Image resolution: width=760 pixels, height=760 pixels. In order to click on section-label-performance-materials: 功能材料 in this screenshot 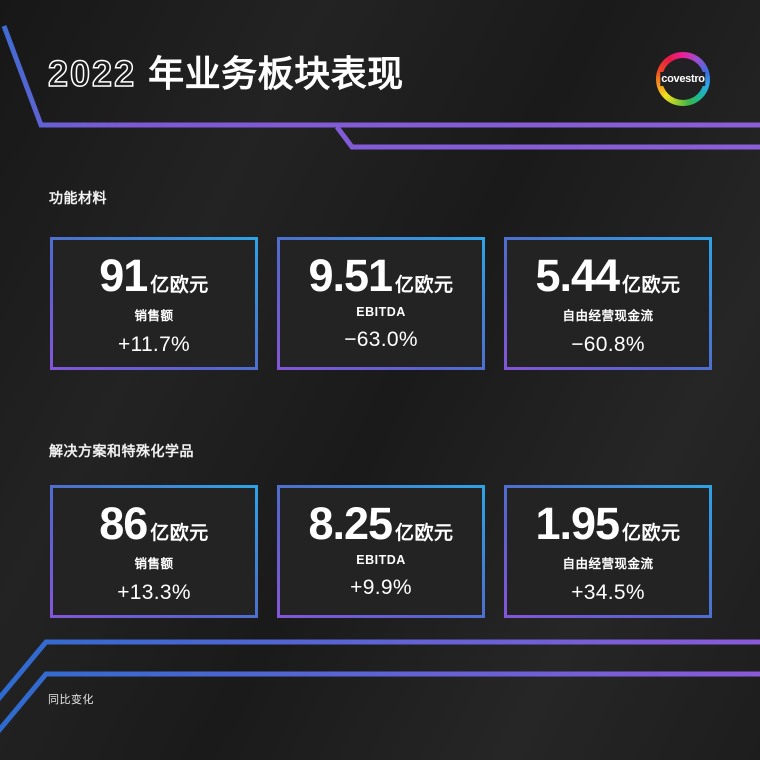, I will do `click(78, 198)`.